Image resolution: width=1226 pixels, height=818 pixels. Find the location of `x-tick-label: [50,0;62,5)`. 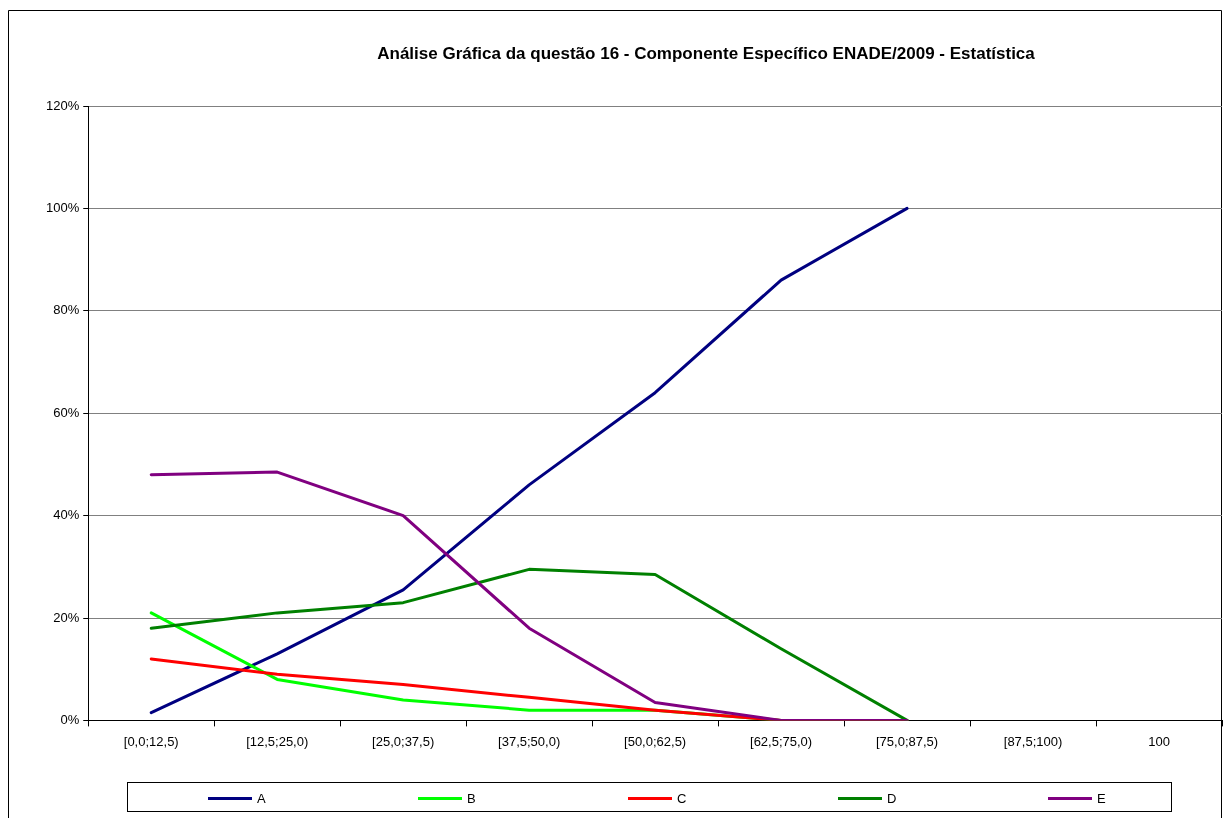

x-tick-label: [50,0;62,5) is located at coordinates (655, 741).